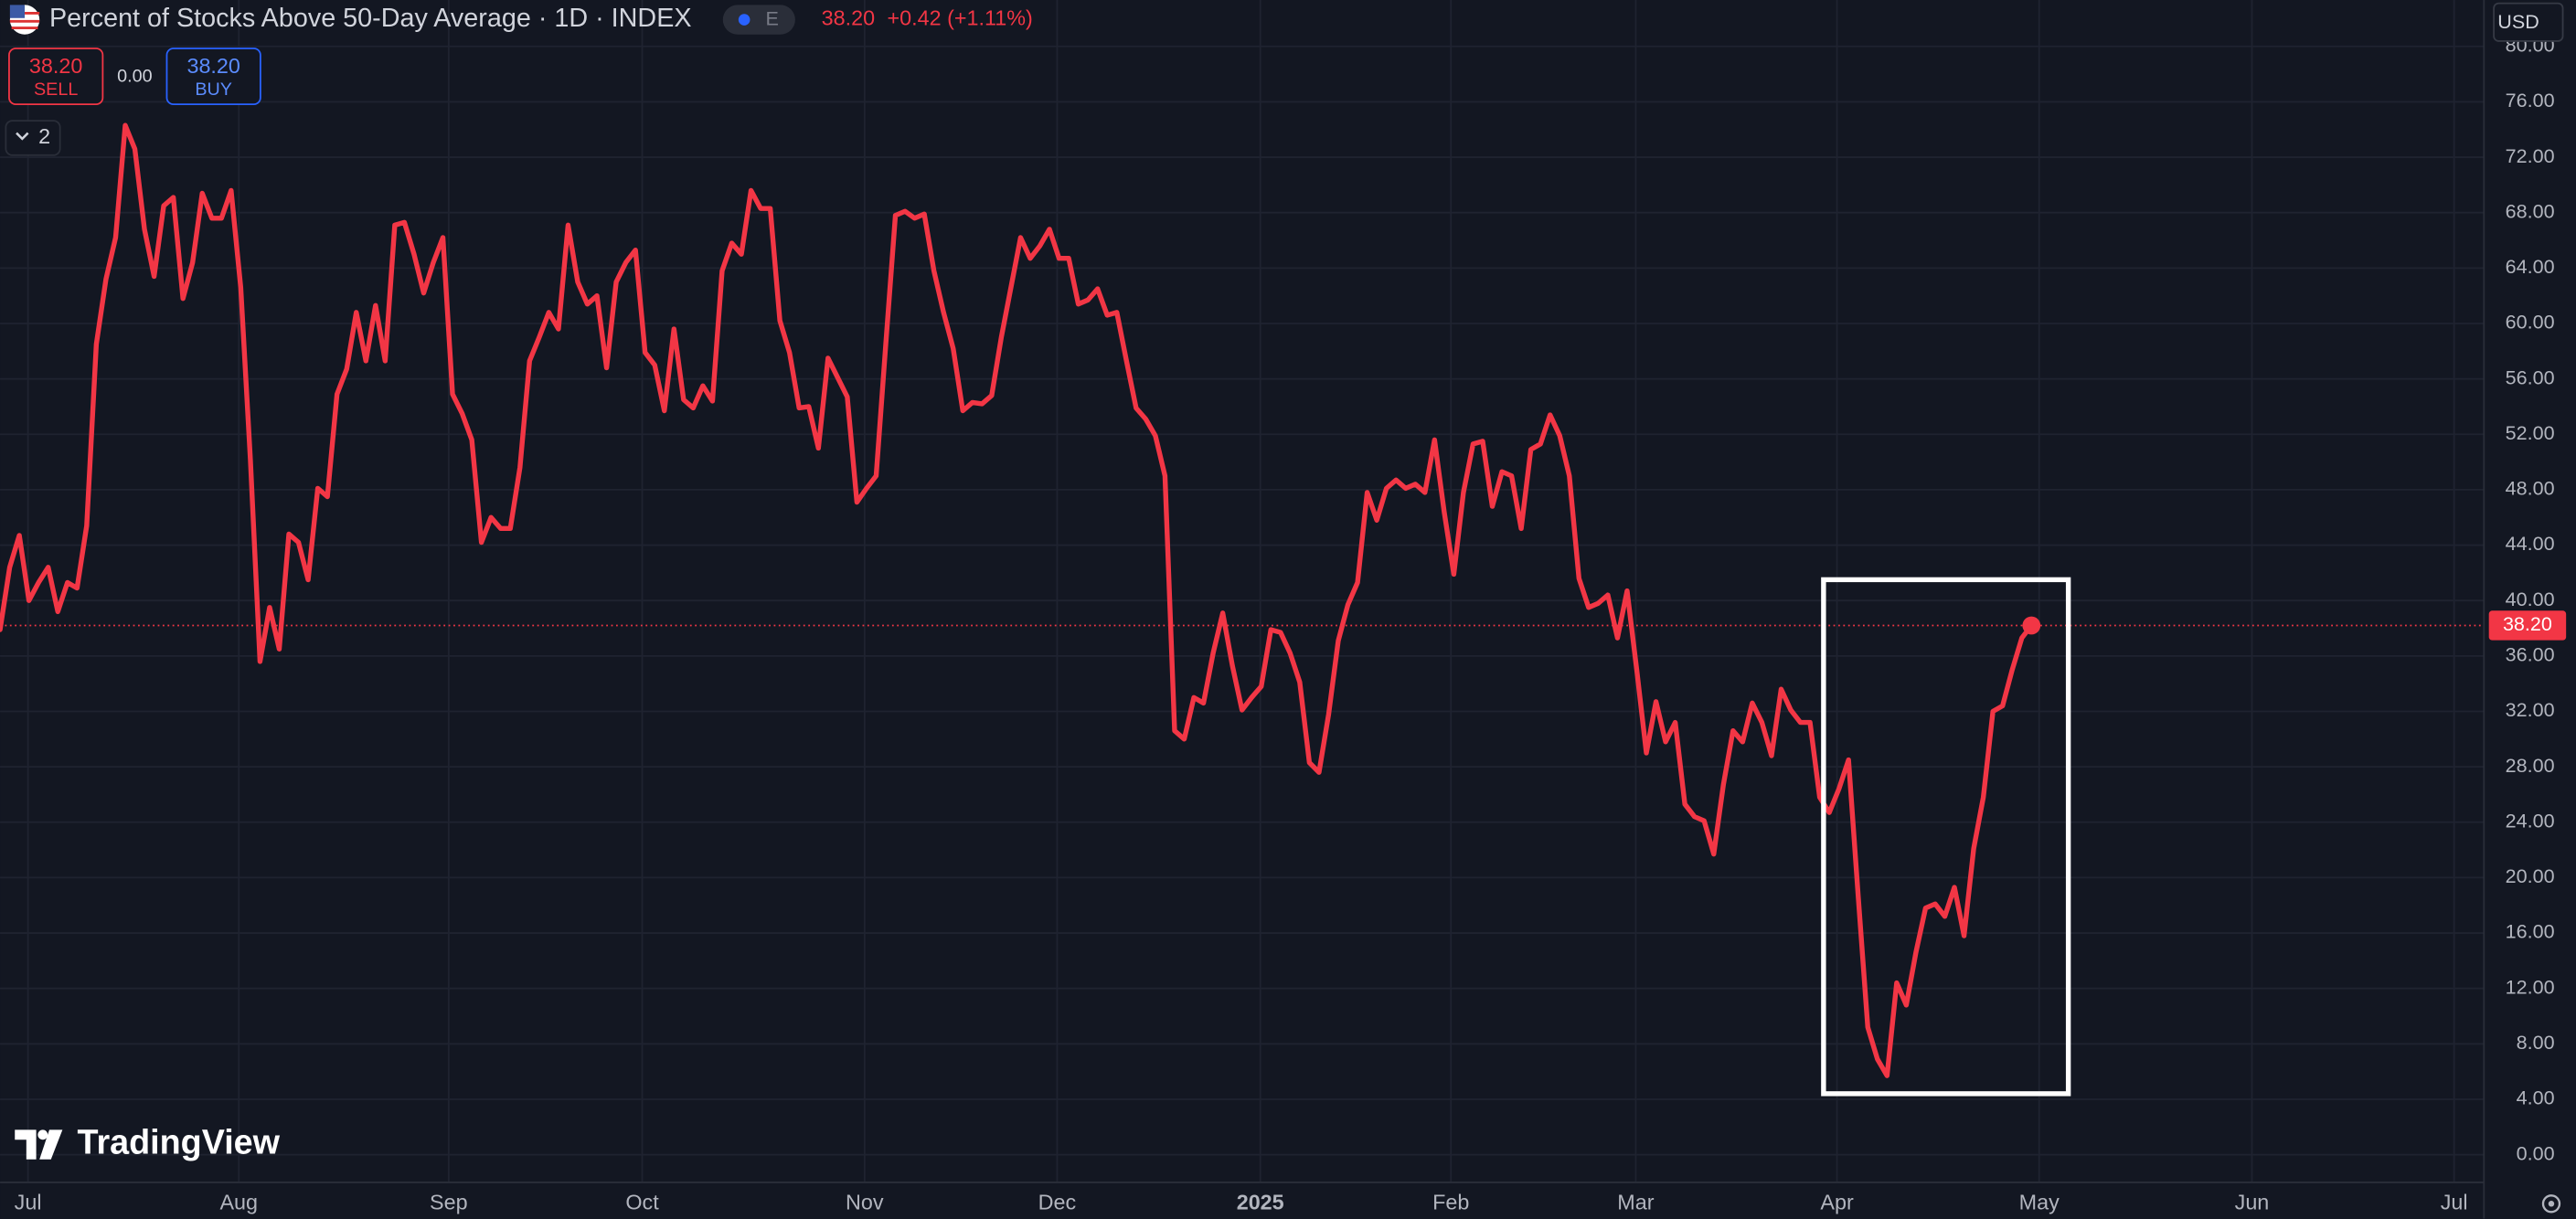 This screenshot has width=2576, height=1219. What do you see at coordinates (2530, 599) in the screenshot?
I see `y-tick-label: 40.00` at bounding box center [2530, 599].